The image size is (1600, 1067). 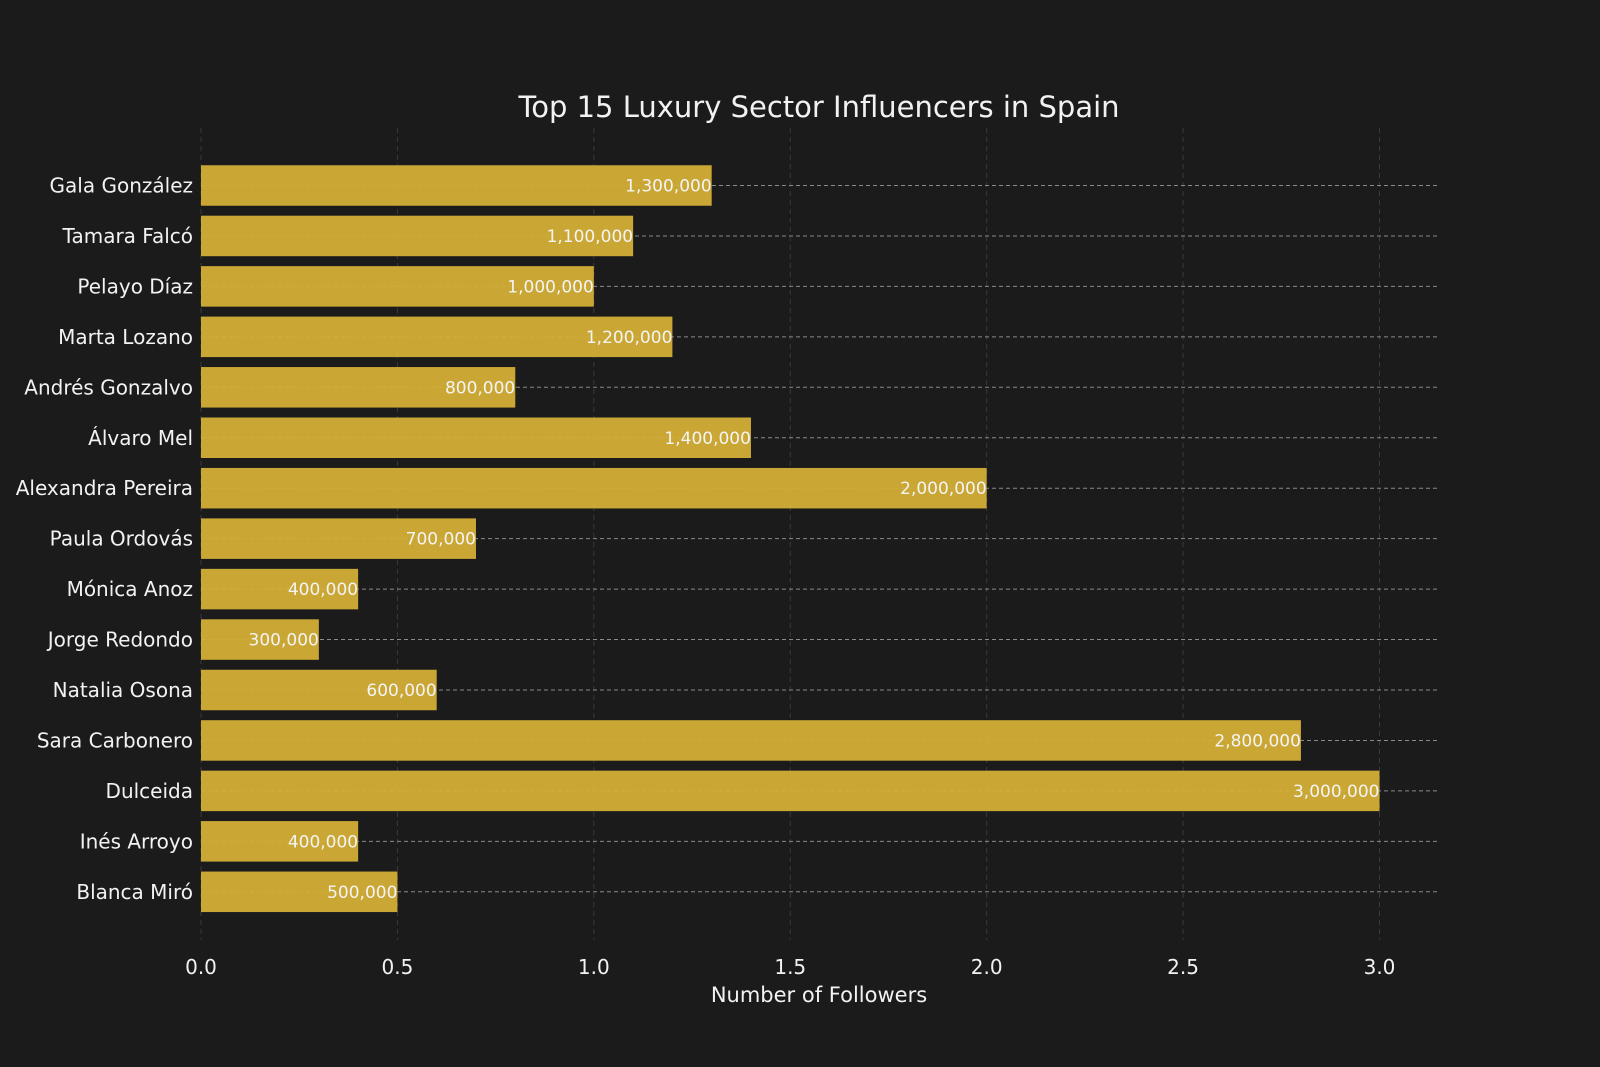 I want to click on category-label: Tamara Falcó, so click(x=127, y=236).